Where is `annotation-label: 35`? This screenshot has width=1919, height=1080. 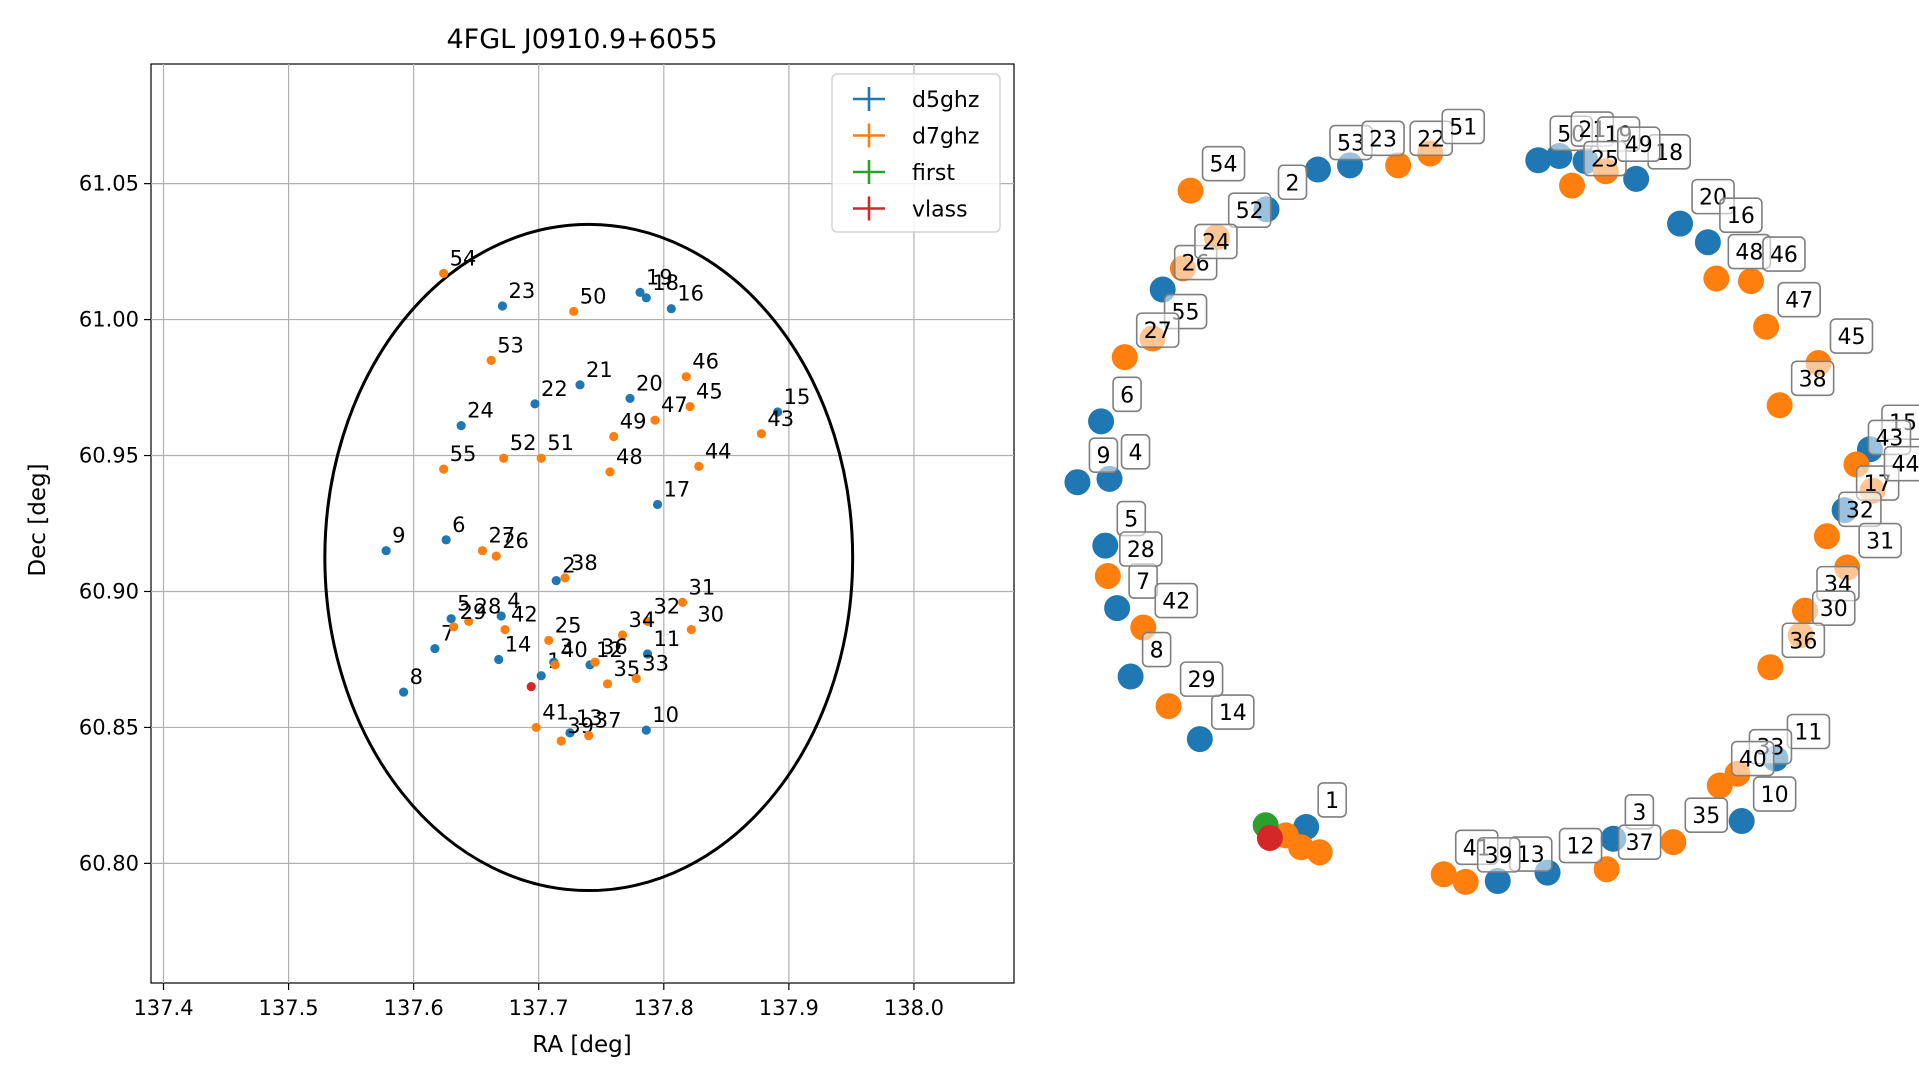 annotation-label: 35 is located at coordinates (1706, 816).